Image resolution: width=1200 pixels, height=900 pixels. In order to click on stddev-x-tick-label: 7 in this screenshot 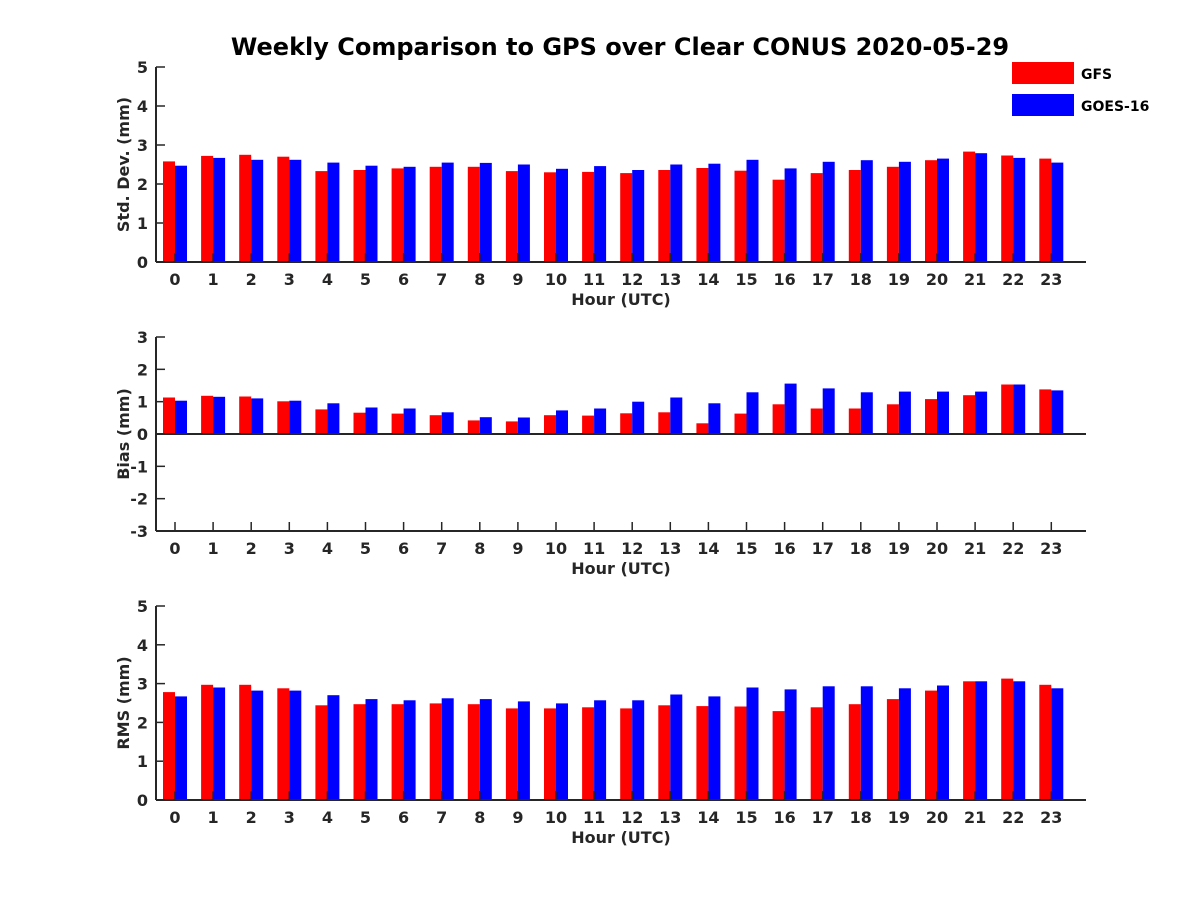, I will do `click(441, 279)`.